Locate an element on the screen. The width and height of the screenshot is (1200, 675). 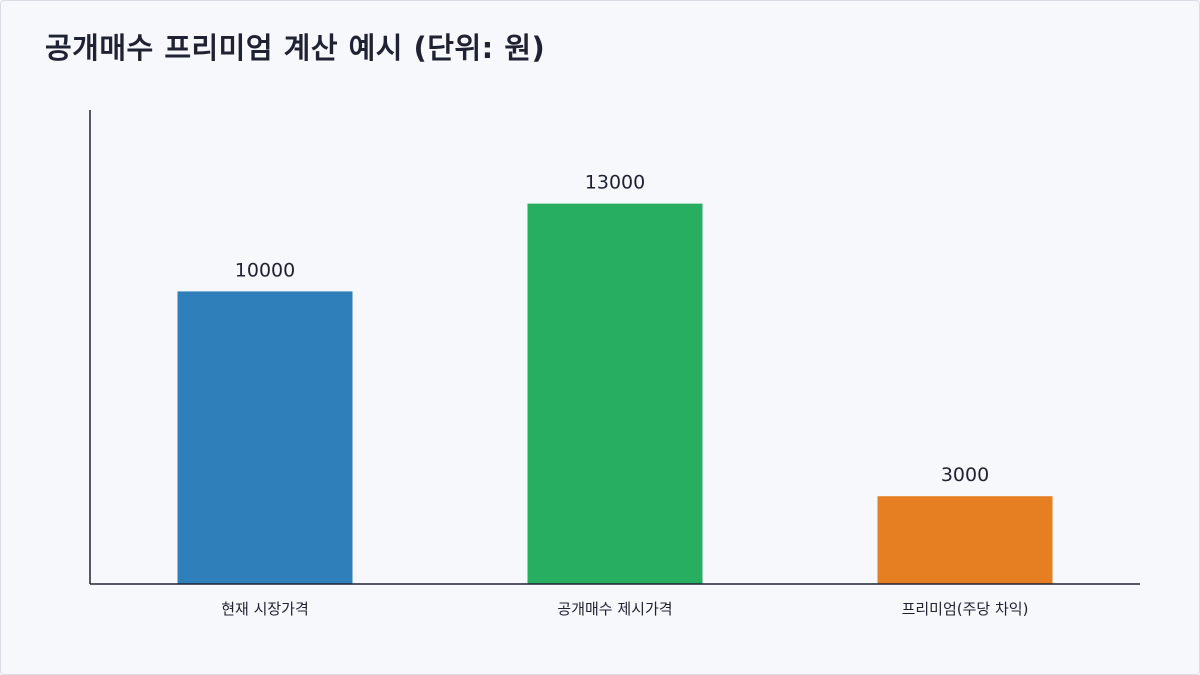
x-tick-label-3: 프리미엄(주당 차익) is located at coordinates (965, 609).